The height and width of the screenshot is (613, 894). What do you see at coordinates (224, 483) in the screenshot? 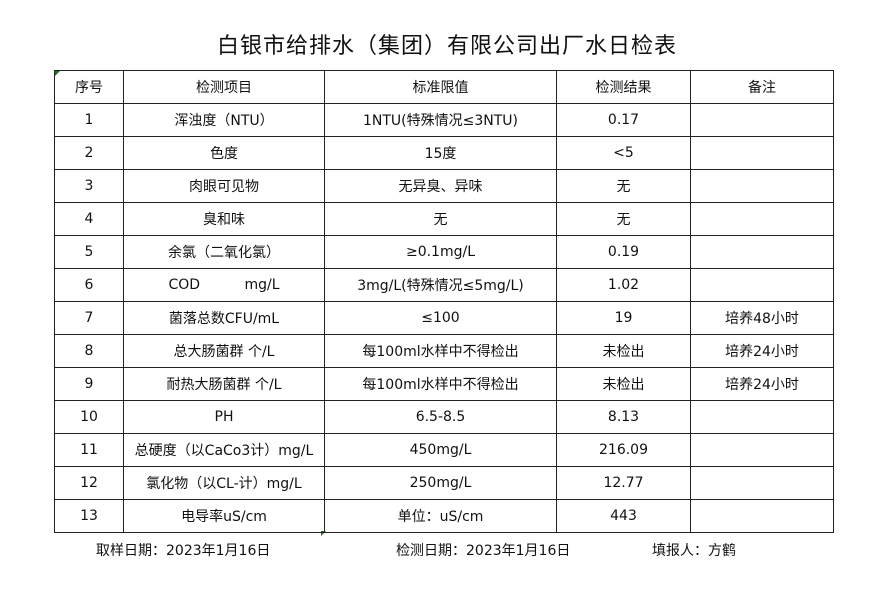
I see `table-cell: 氯化物（以CL-计）mg/L` at bounding box center [224, 483].